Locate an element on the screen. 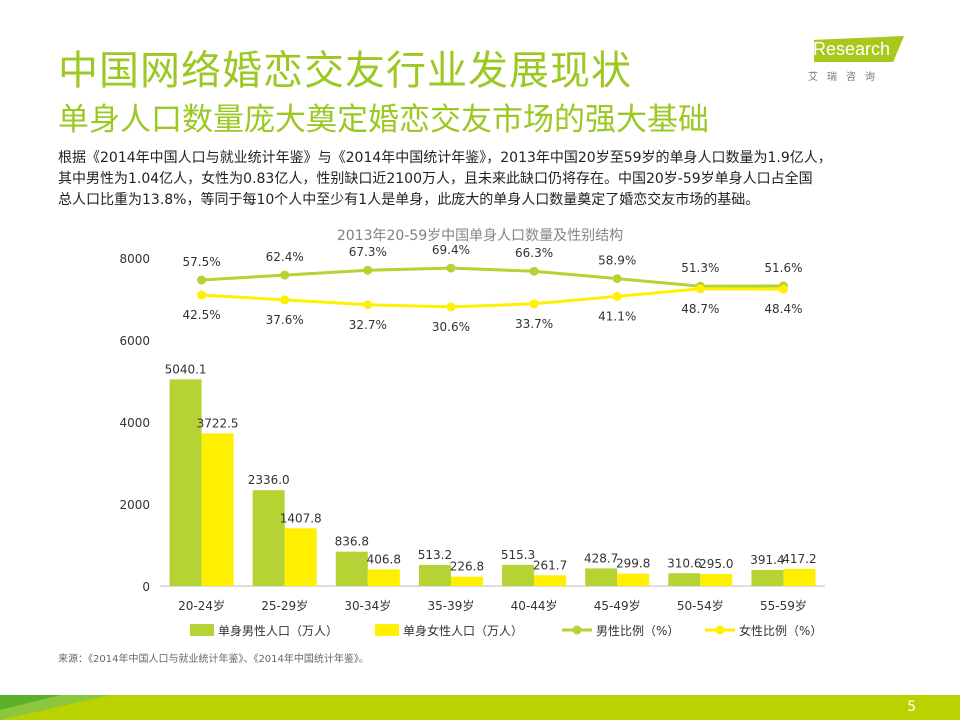 The image size is (960, 720). x-tick-label: 30-34岁 is located at coordinates (367, 605).